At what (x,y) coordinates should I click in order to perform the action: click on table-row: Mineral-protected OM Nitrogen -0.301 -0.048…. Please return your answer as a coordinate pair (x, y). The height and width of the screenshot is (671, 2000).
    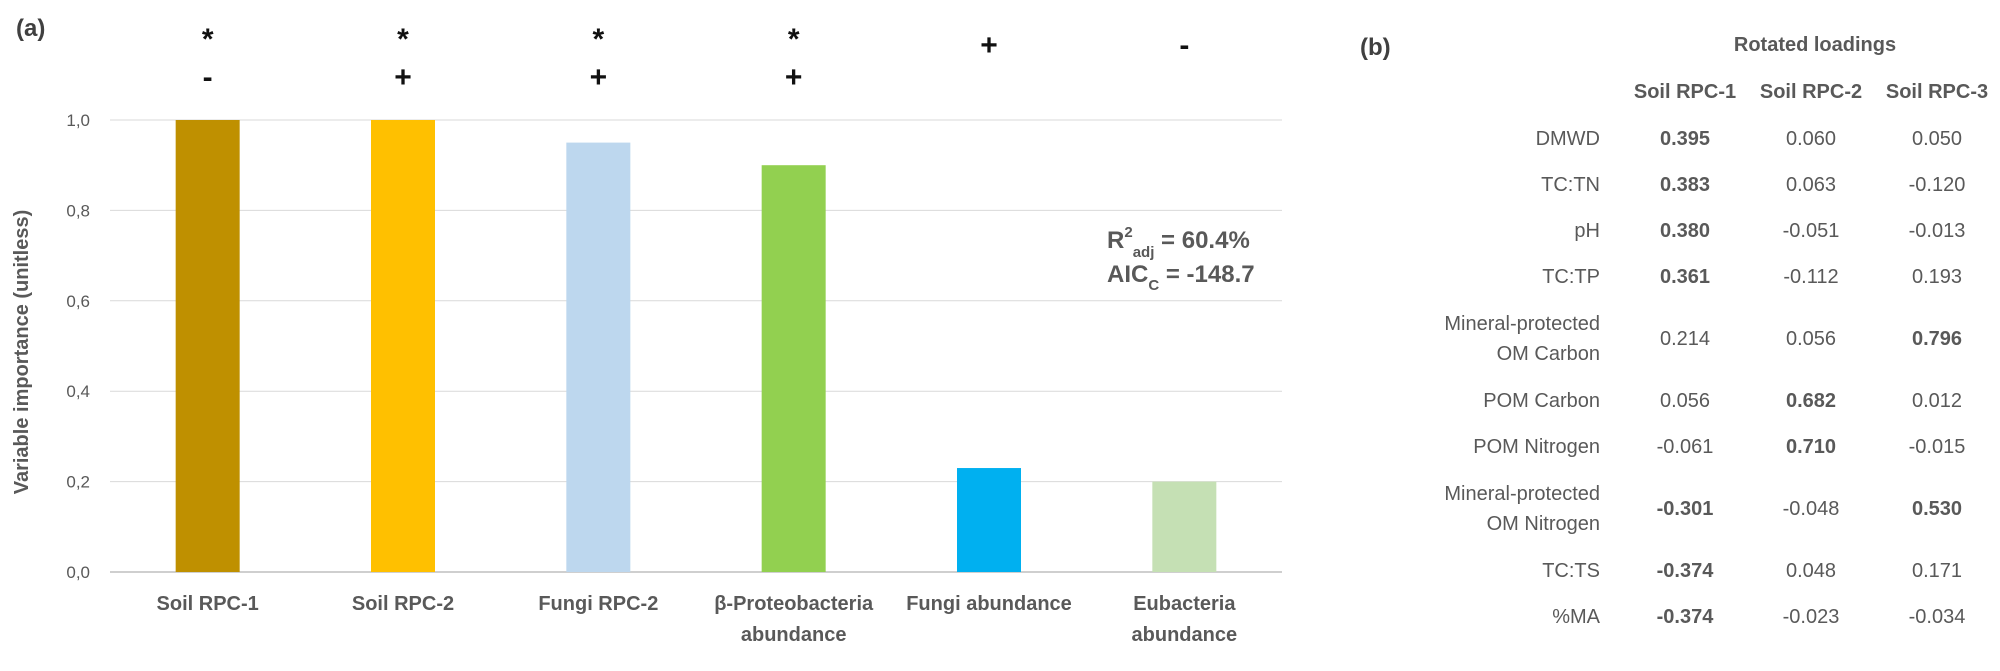
    Looking at the image, I should click on (1680, 509).